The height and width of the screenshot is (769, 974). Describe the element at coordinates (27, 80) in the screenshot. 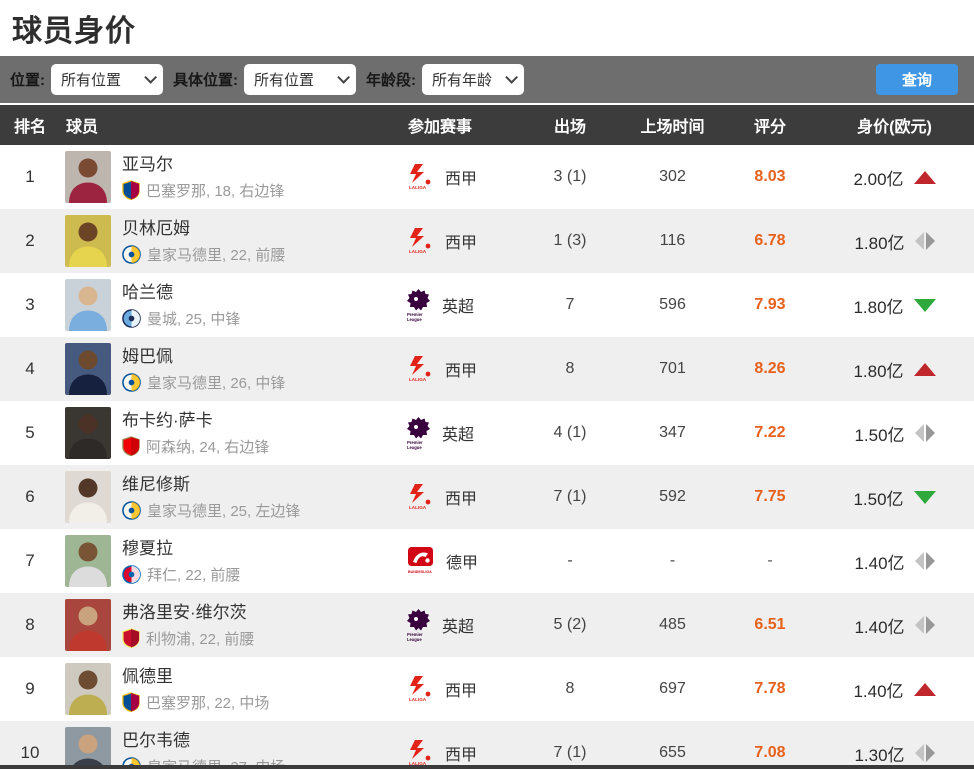

I see `position-filter-label: 位置:` at that location.